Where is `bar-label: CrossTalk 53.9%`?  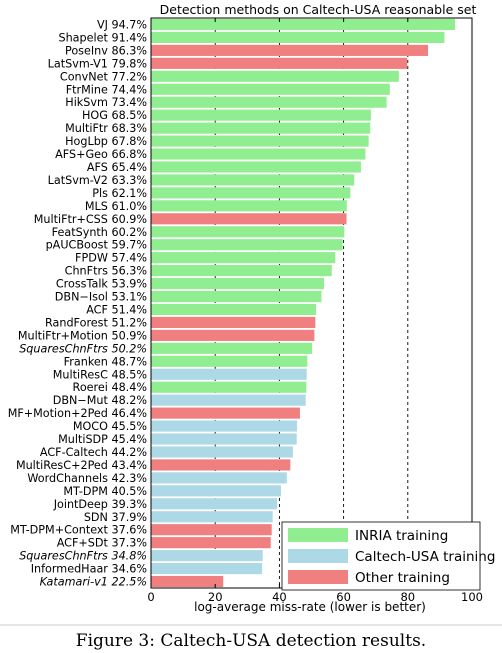 bar-label: CrossTalk 53.9% is located at coordinates (102, 284).